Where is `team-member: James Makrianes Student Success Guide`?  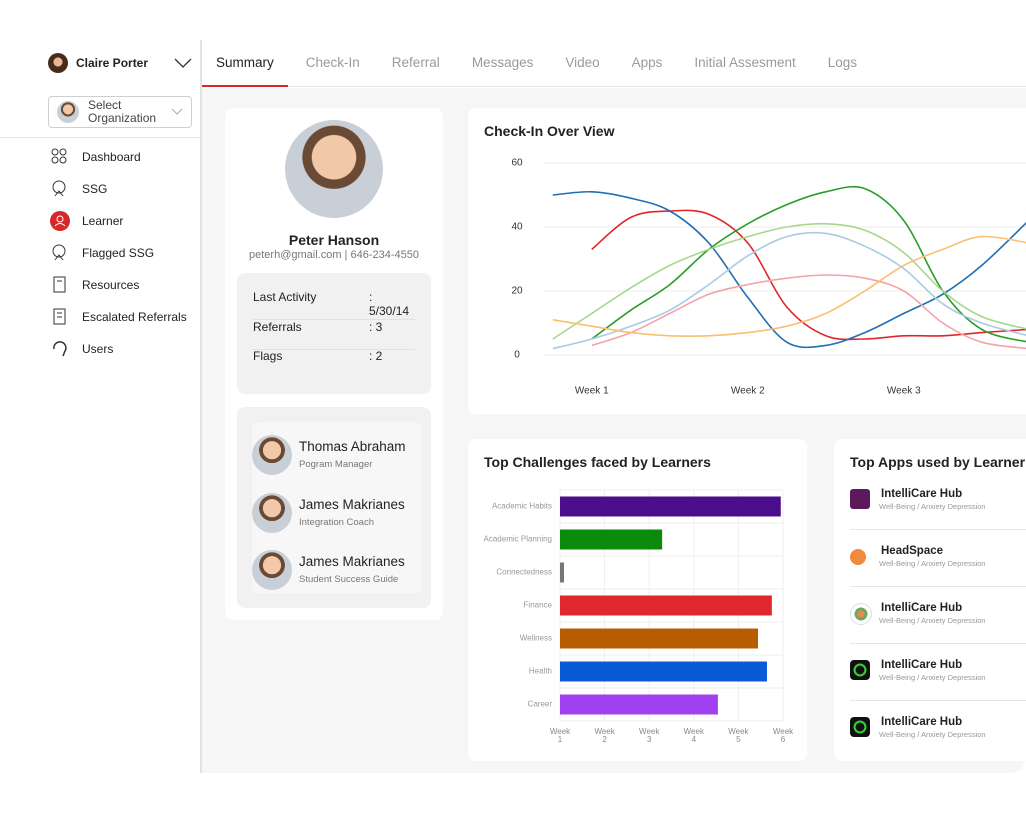
team-member: James Makrianes Student Success Guide is located at coordinates (337, 569).